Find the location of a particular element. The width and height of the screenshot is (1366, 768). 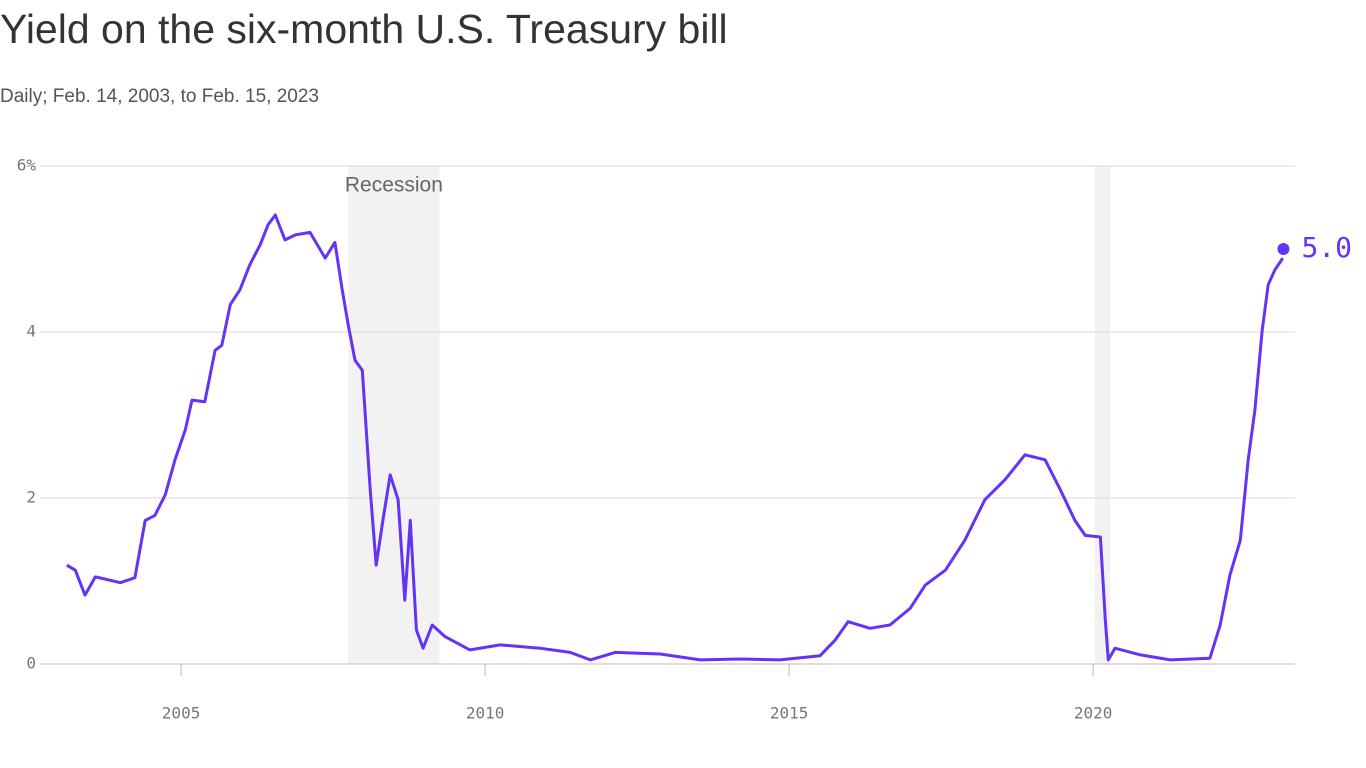

end-dot is located at coordinates (1283, 249).